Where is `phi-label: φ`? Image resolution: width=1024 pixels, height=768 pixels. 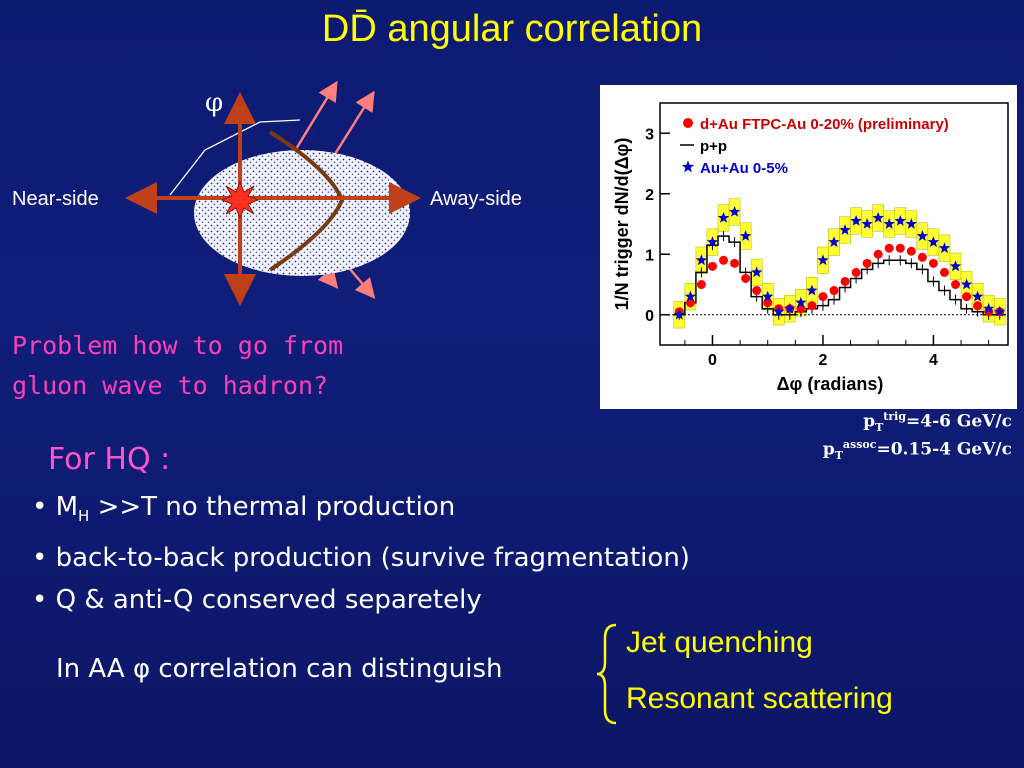
phi-label: φ is located at coordinates (214, 103).